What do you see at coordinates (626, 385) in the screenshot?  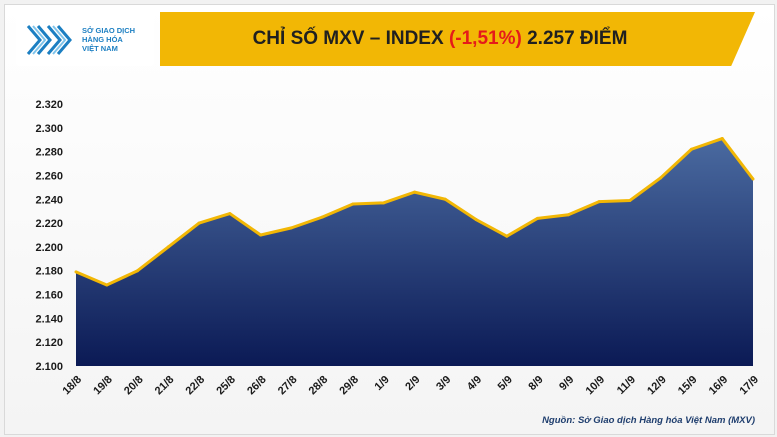 I see `x-tick-label: 11/9` at bounding box center [626, 385].